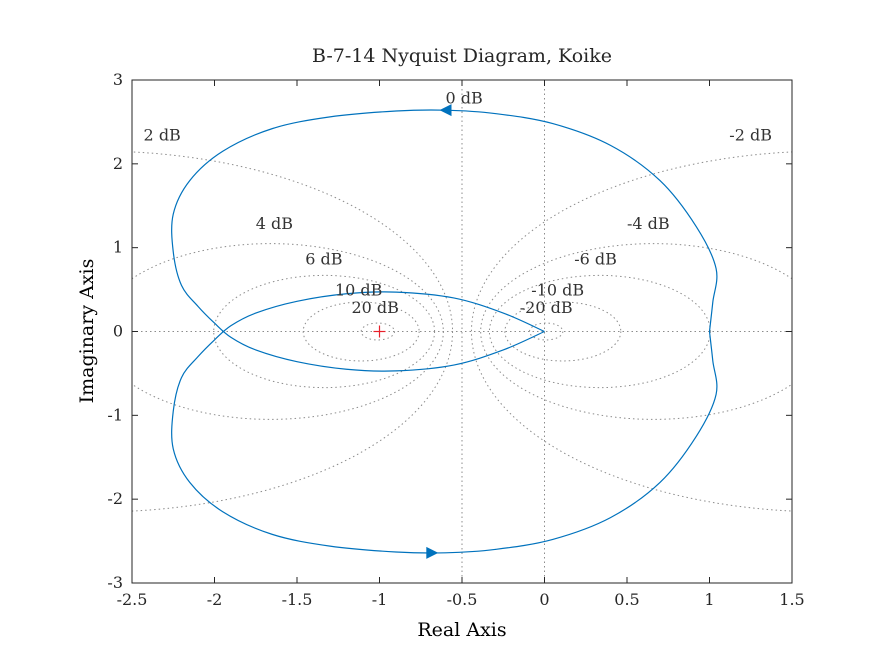 Image resolution: width=875 pixels, height=656 pixels. What do you see at coordinates (412, 331) in the screenshot?
I see `marker-group` at bounding box center [412, 331].